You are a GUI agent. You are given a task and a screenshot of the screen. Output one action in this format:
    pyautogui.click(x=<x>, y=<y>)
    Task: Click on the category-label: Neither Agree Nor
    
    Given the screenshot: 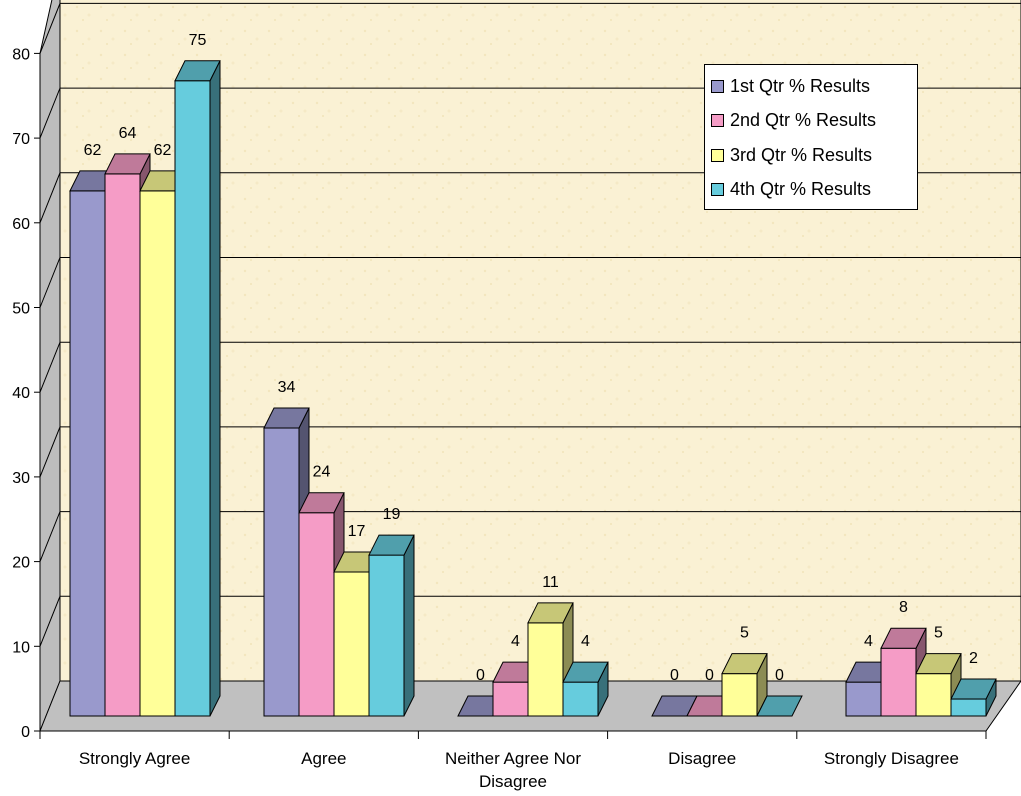 What is the action you would take?
    pyautogui.click(x=513, y=758)
    